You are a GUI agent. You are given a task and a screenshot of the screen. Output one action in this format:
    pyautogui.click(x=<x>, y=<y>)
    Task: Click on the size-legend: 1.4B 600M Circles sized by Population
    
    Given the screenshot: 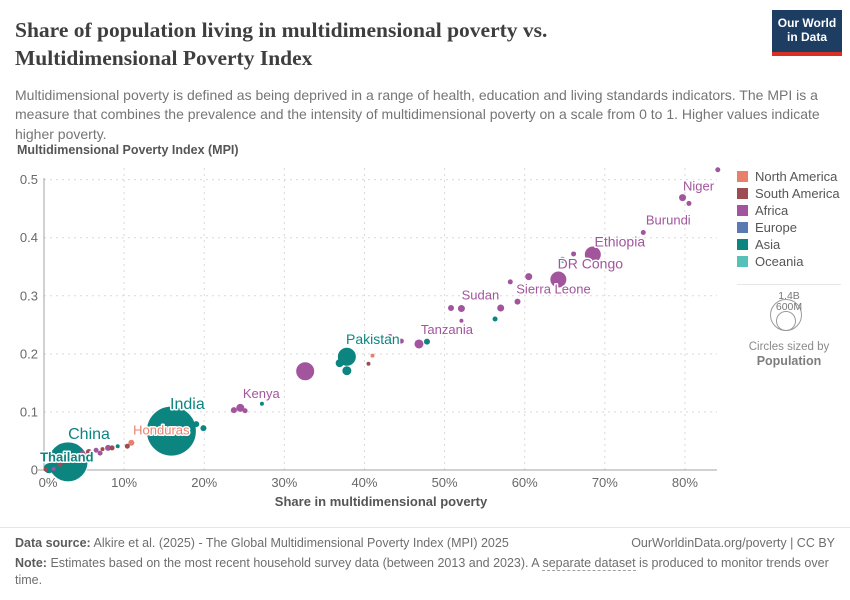 What is the action you would take?
    pyautogui.click(x=789, y=328)
    